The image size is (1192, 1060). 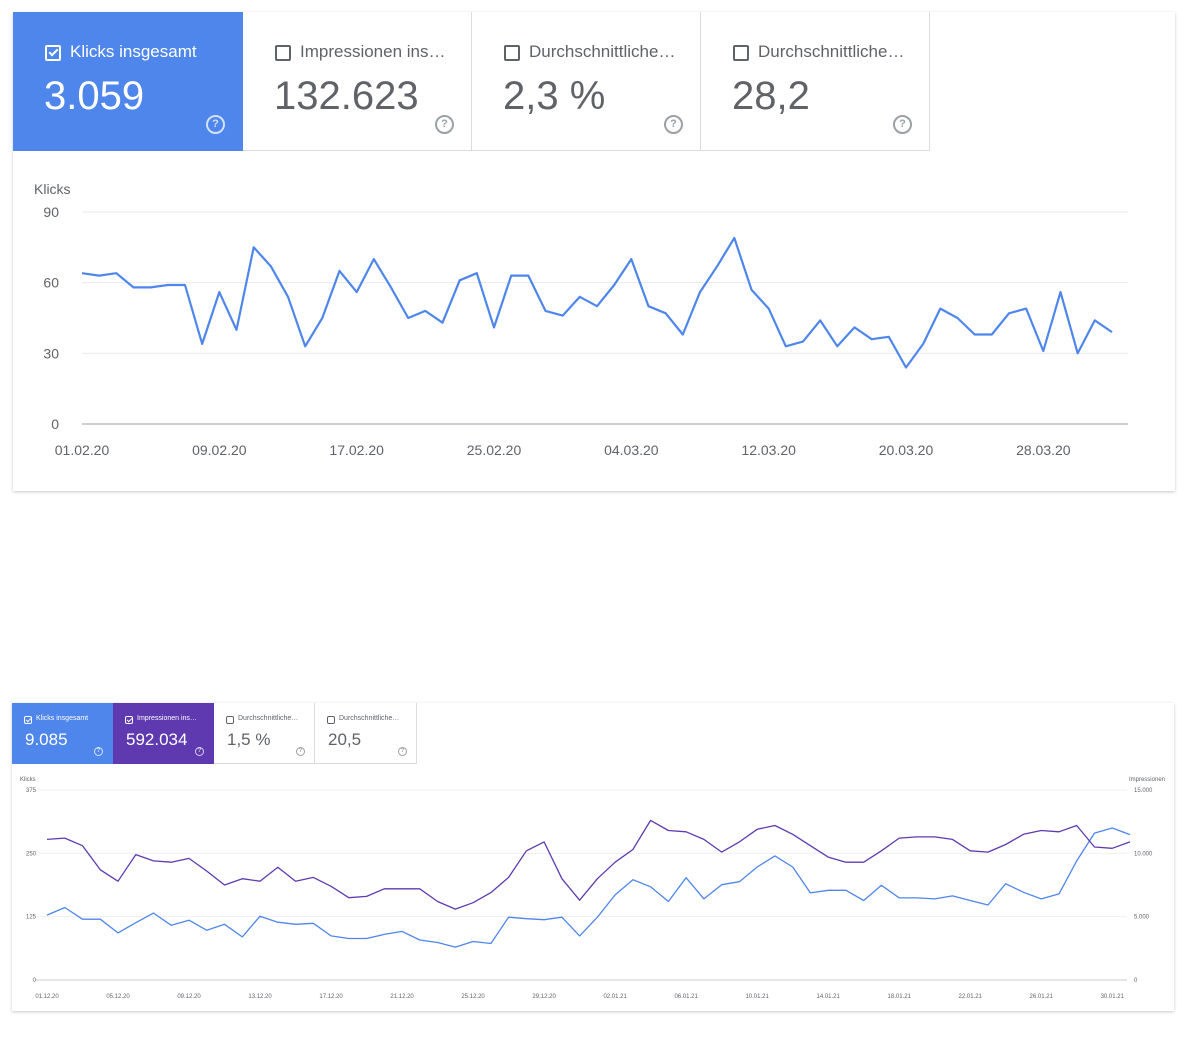 I want to click on metric-value: 2,3 %, so click(x=554, y=96).